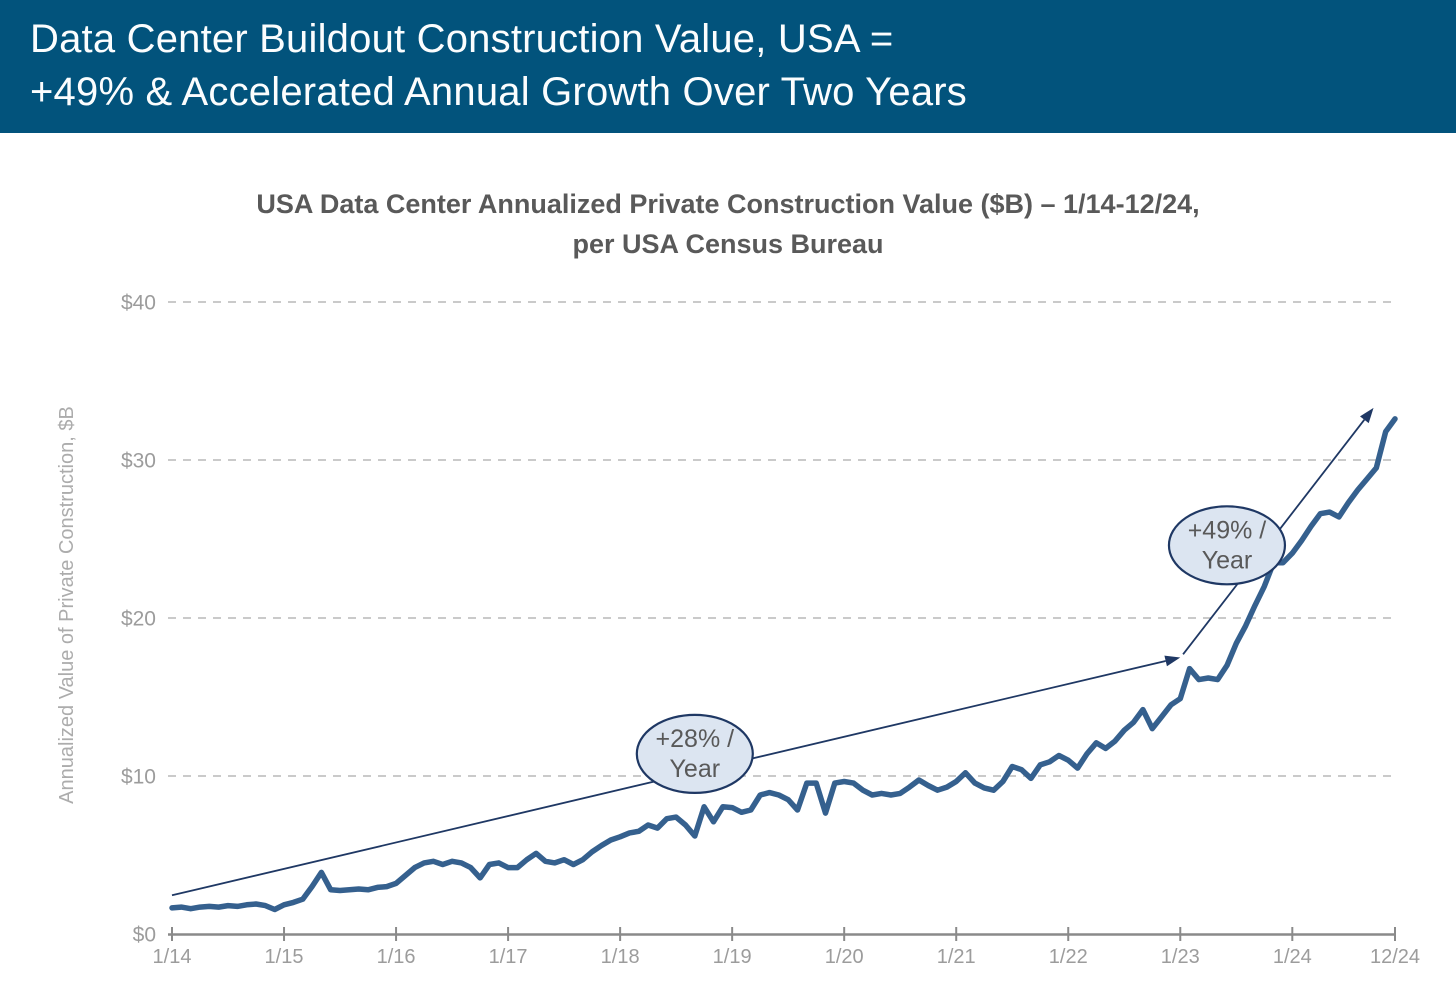  What do you see at coordinates (728, 244) in the screenshot?
I see `chart-title-line2: per USA Census Bureau` at bounding box center [728, 244].